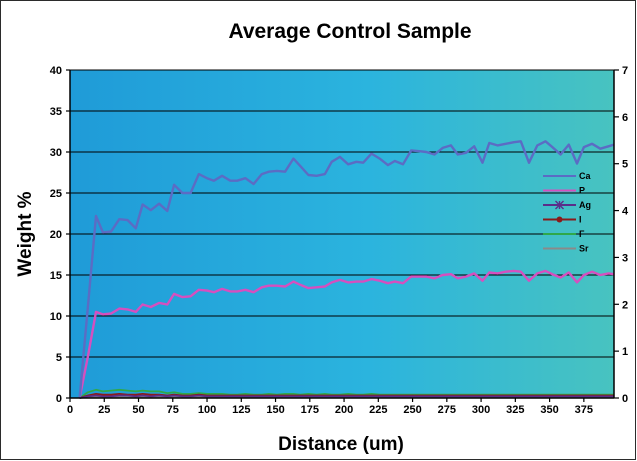  What do you see at coordinates (567, 176) in the screenshot?
I see `legend-item-ca: Ca` at bounding box center [567, 176].